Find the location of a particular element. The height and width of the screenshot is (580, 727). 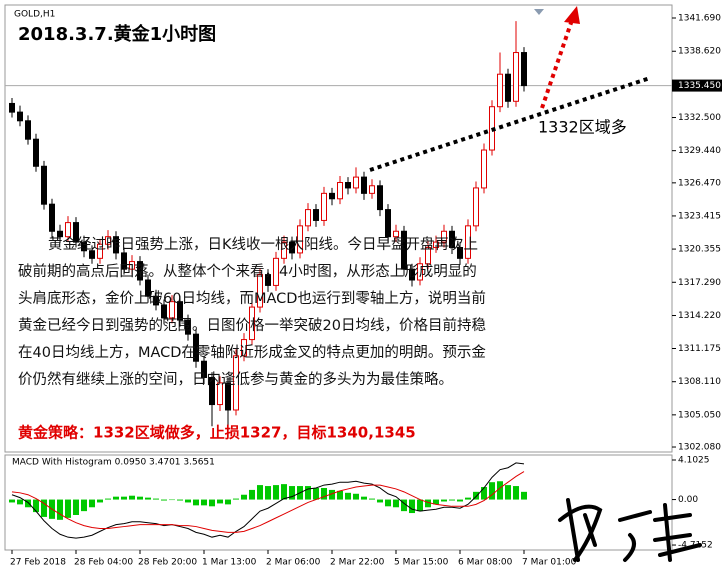

y-tick-label: 1323.415 is located at coordinates (699, 216).